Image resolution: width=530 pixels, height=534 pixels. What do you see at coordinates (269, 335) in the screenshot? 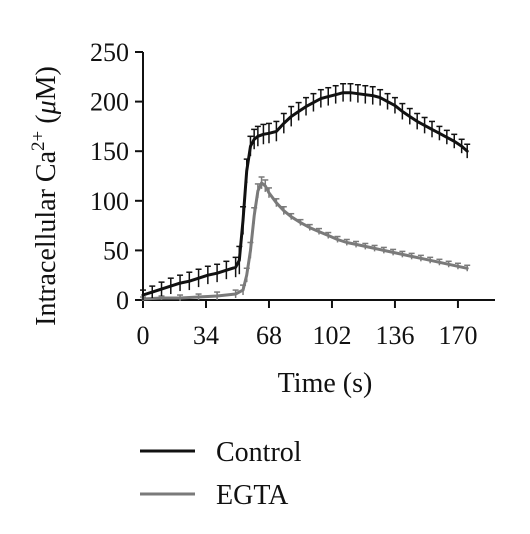
I see `x-tick-label: 68` at bounding box center [269, 335].